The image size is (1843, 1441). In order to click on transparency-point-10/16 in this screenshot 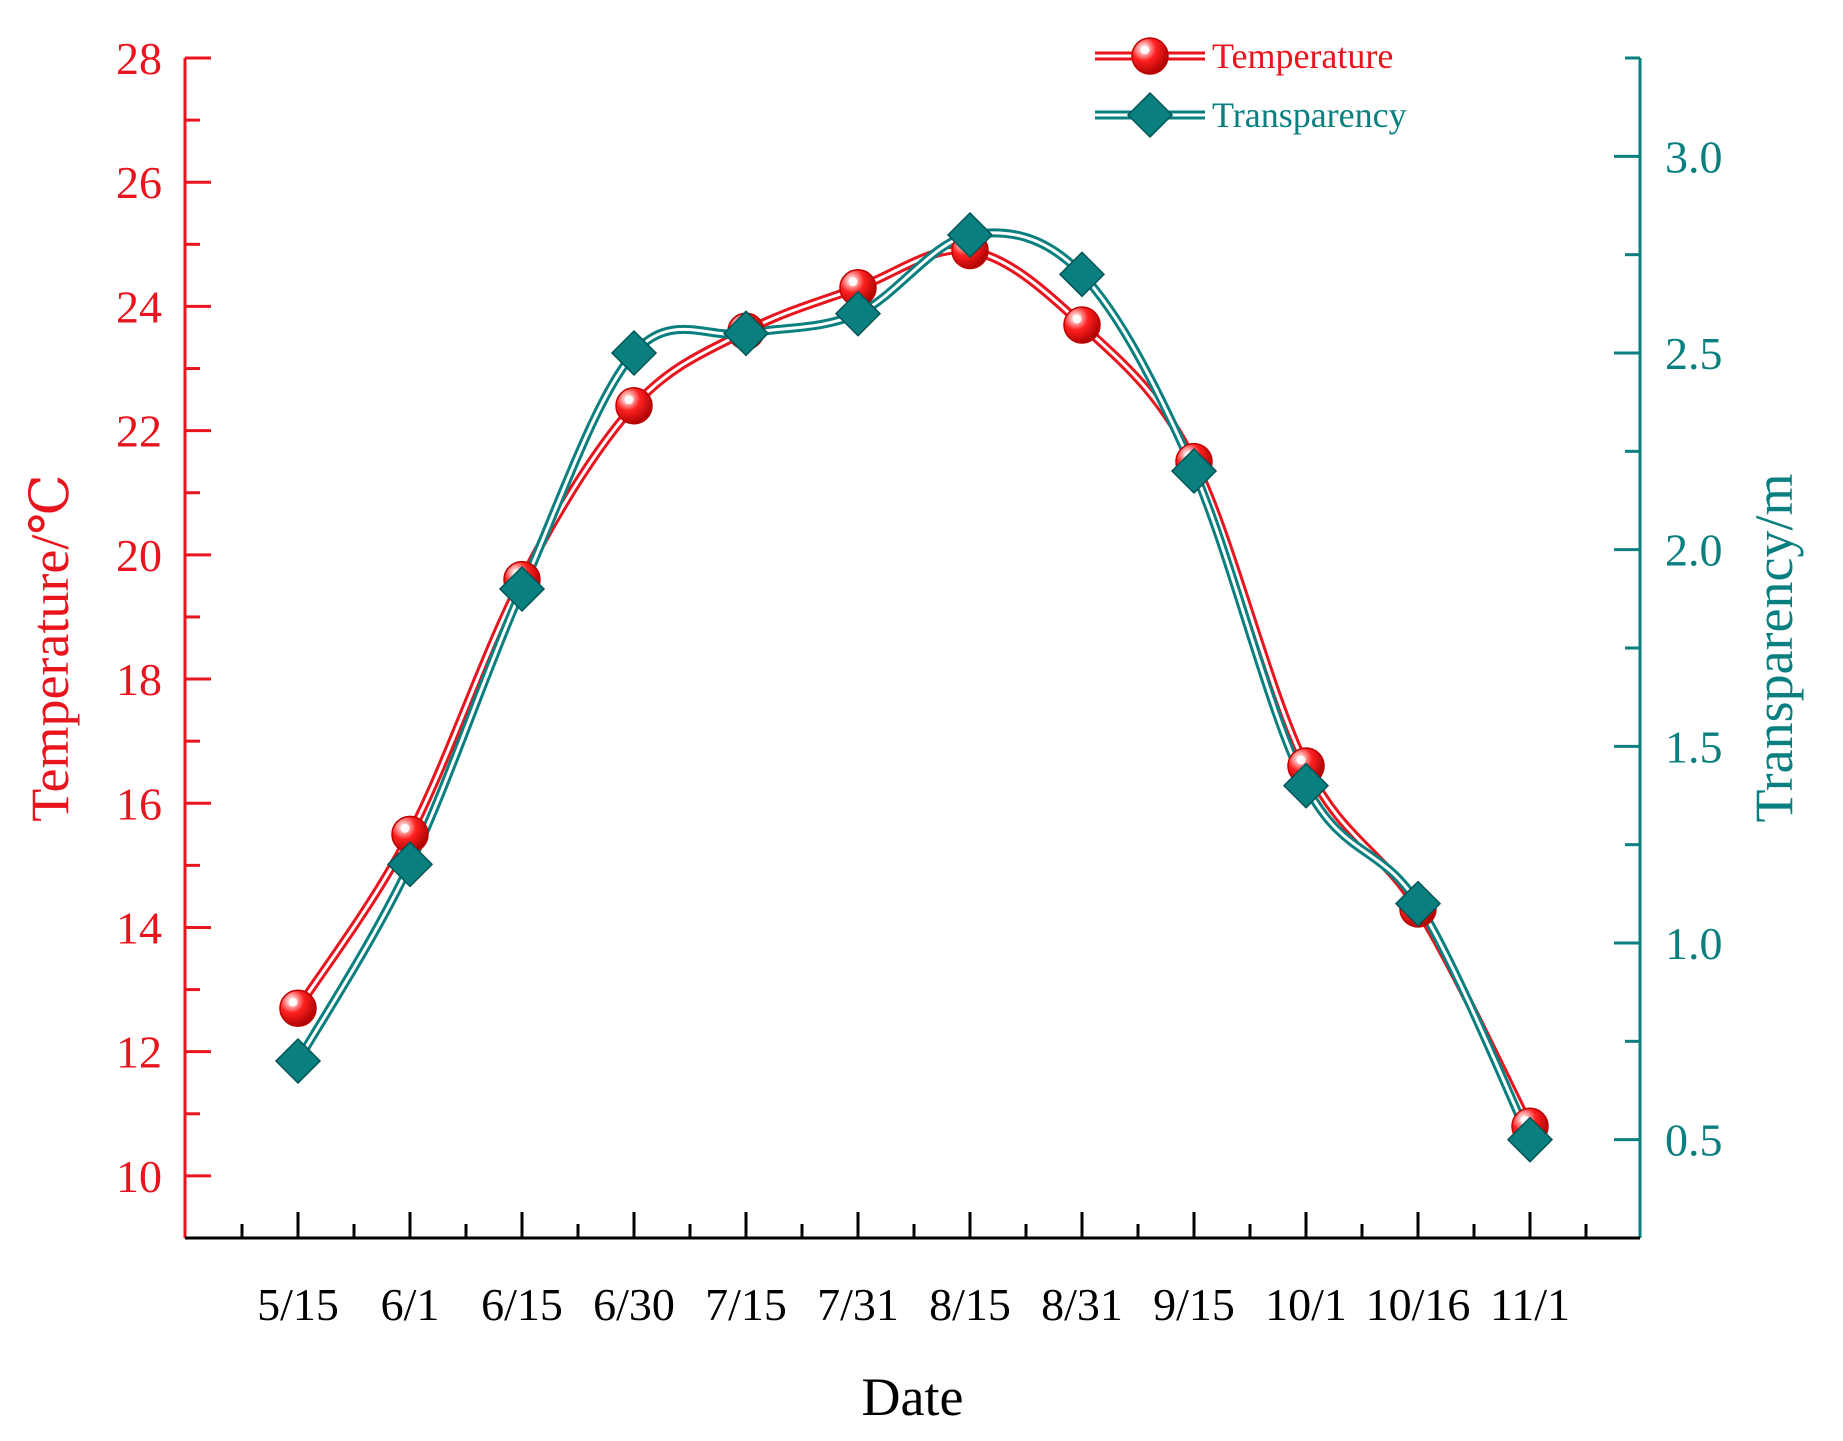, I will do `click(1418, 903)`.